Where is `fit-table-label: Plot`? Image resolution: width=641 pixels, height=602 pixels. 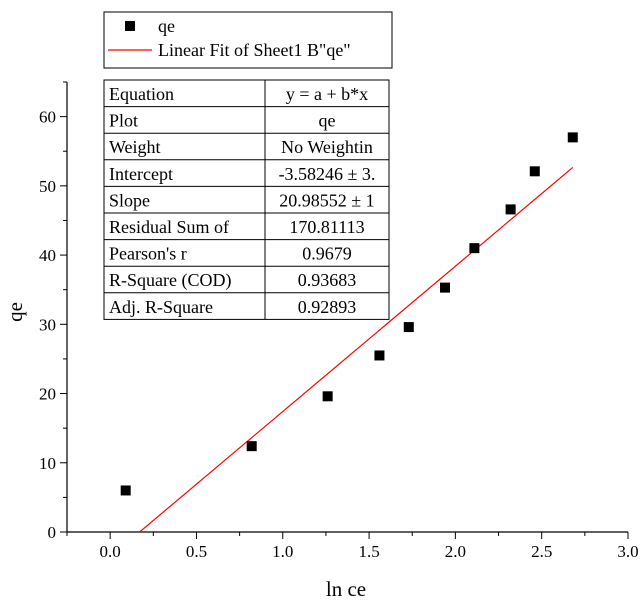
fit-table-label: Plot is located at coordinates (123, 121).